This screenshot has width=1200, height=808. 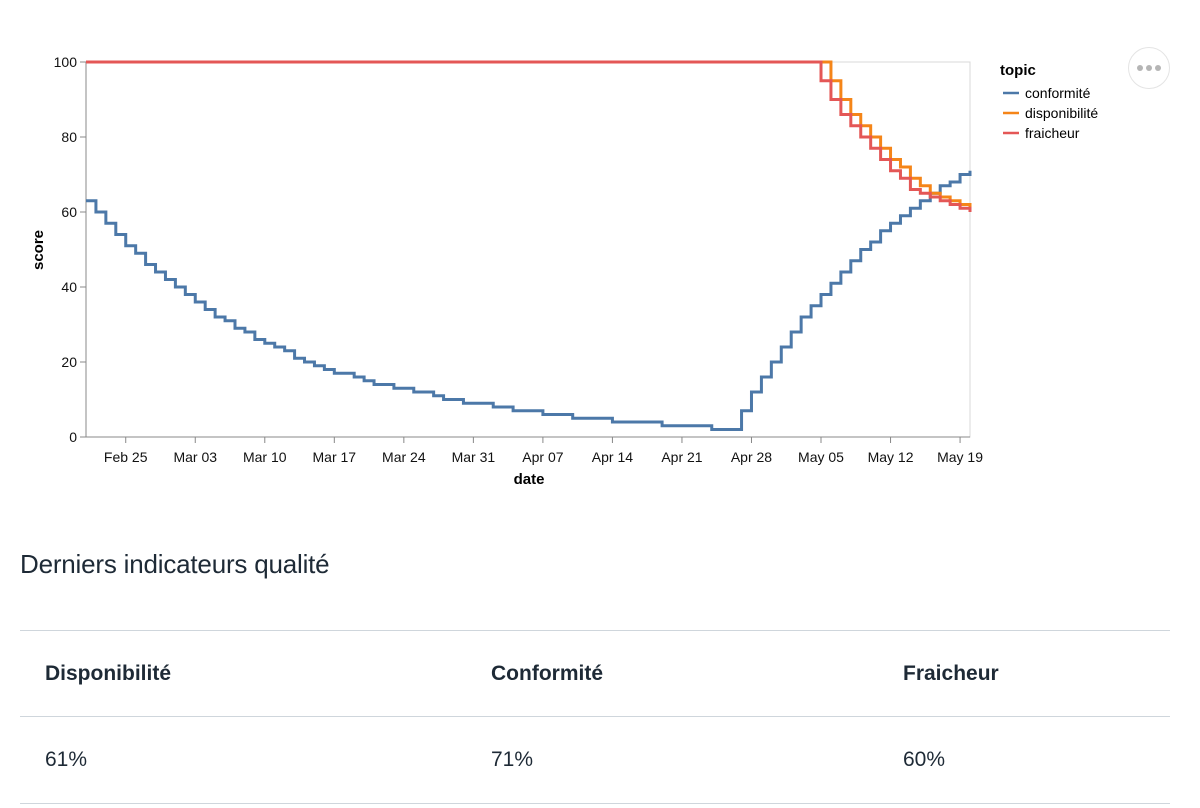 What do you see at coordinates (69, 137) in the screenshot?
I see `y-tick-label: 80` at bounding box center [69, 137].